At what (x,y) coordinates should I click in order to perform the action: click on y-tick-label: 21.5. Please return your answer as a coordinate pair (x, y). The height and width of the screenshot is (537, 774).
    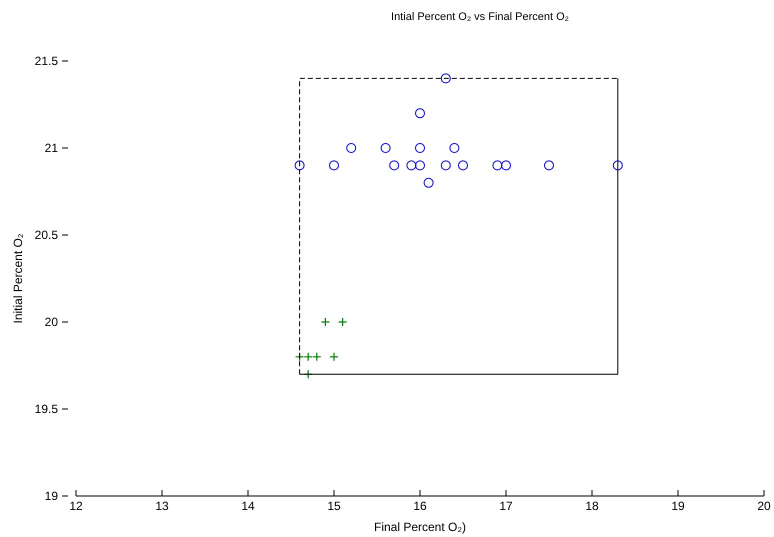
    Looking at the image, I should click on (46, 61).